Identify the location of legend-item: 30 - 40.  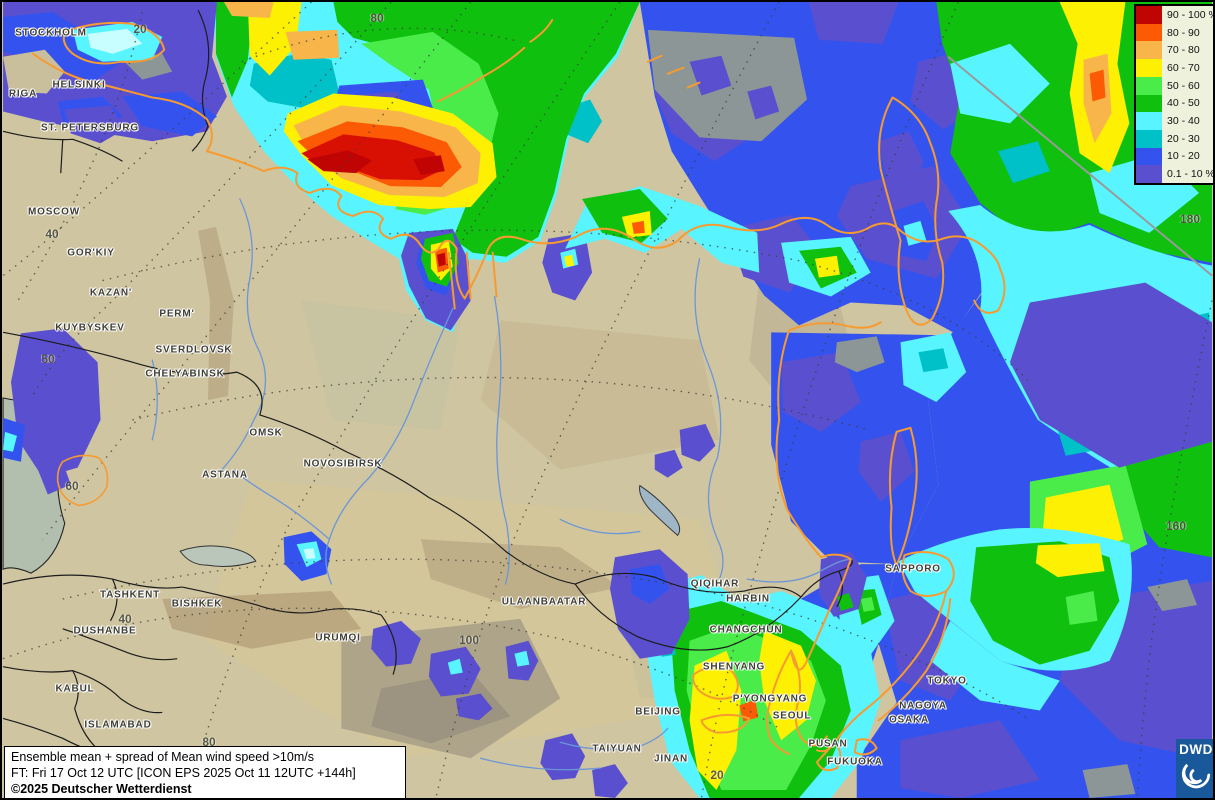
(1174, 121).